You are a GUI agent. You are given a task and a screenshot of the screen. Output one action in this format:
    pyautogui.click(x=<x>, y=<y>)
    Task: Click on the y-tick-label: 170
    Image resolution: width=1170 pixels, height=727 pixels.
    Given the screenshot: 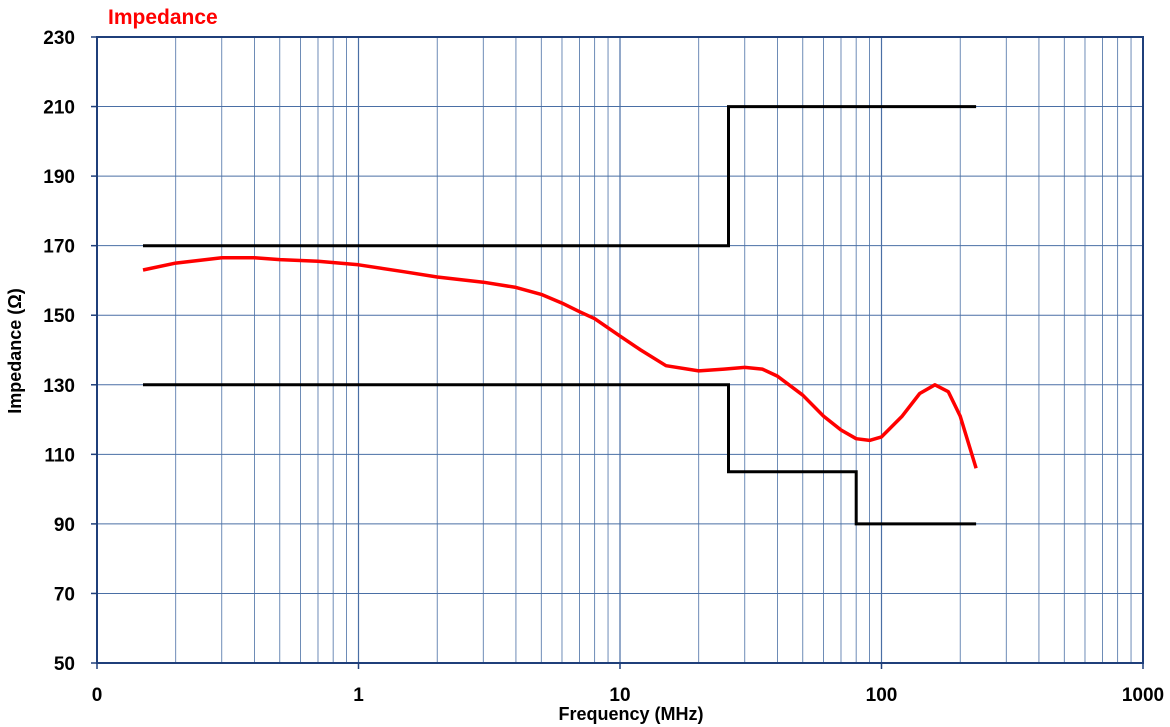 What is the action you would take?
    pyautogui.click(x=59, y=247)
    